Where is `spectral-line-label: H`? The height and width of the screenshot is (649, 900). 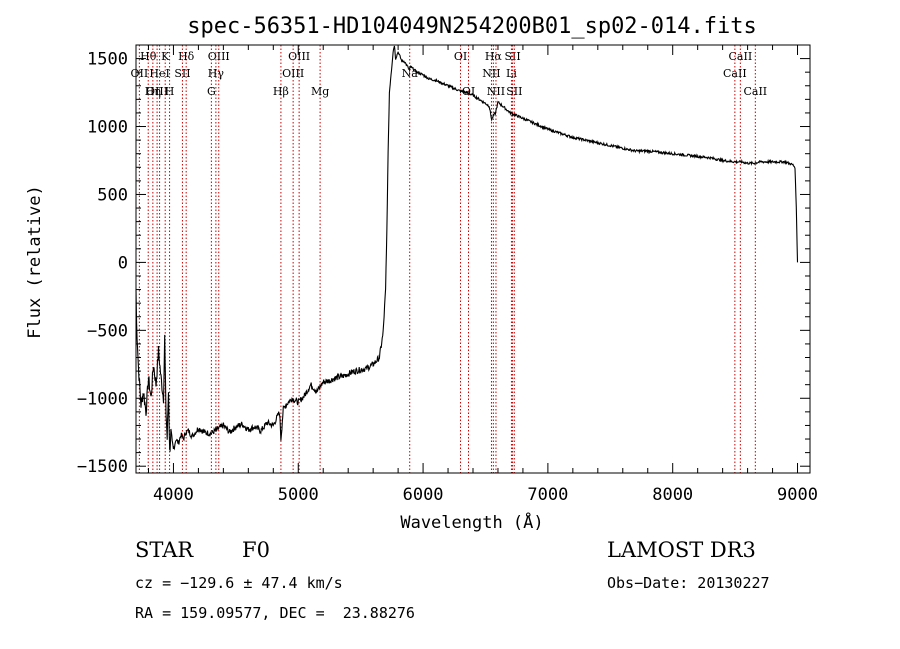 spectral-line-label: H is located at coordinates (170, 91).